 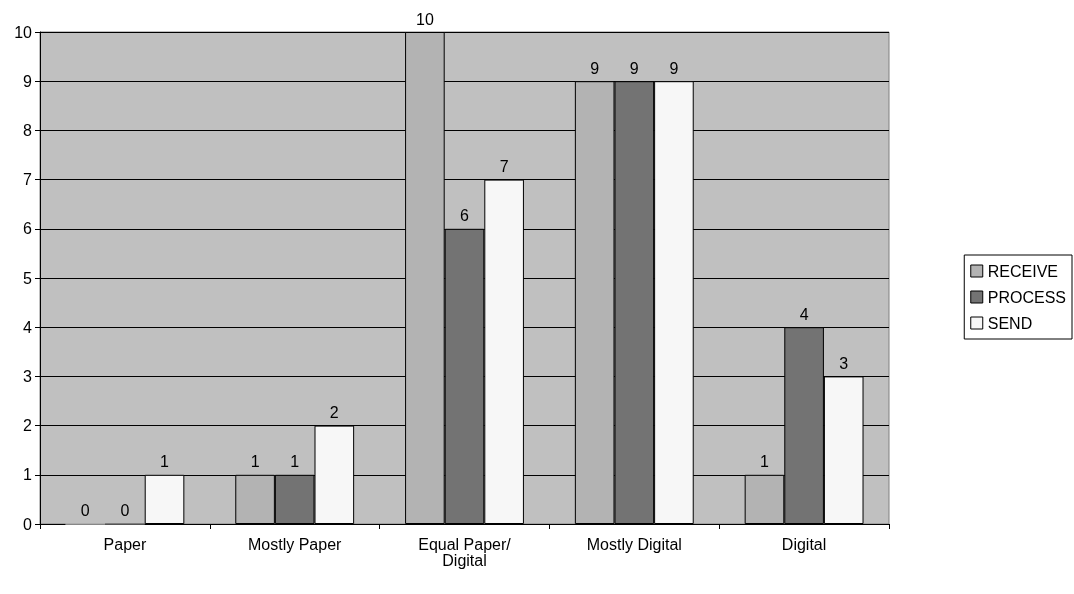 What do you see at coordinates (28, 180) in the screenshot?
I see `y-tick-label: 7` at bounding box center [28, 180].